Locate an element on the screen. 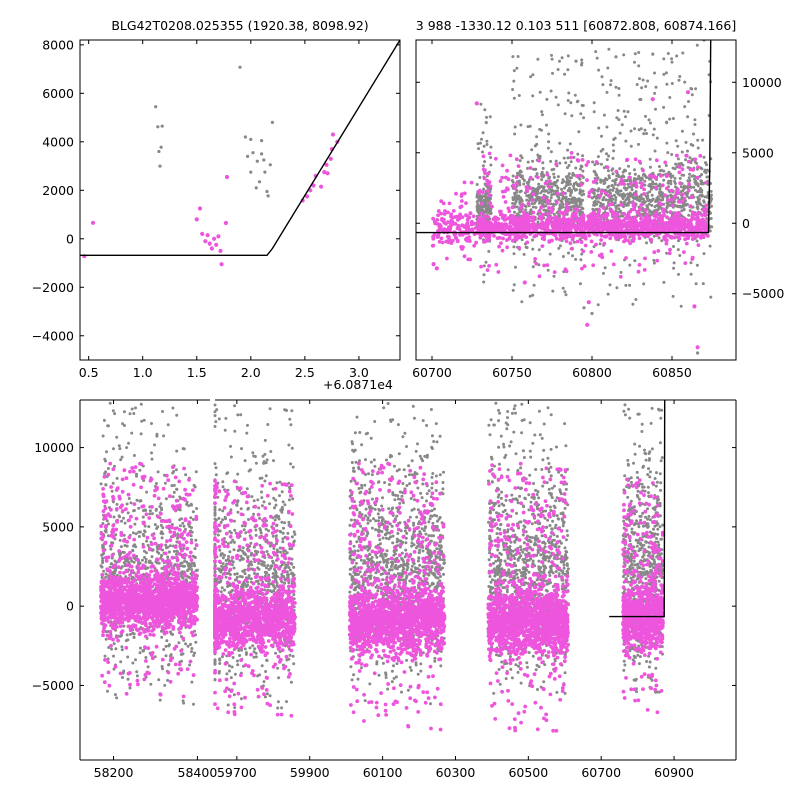 The height and width of the screenshot is (800, 800). x-tick-label: 0.5 is located at coordinates (89, 372).